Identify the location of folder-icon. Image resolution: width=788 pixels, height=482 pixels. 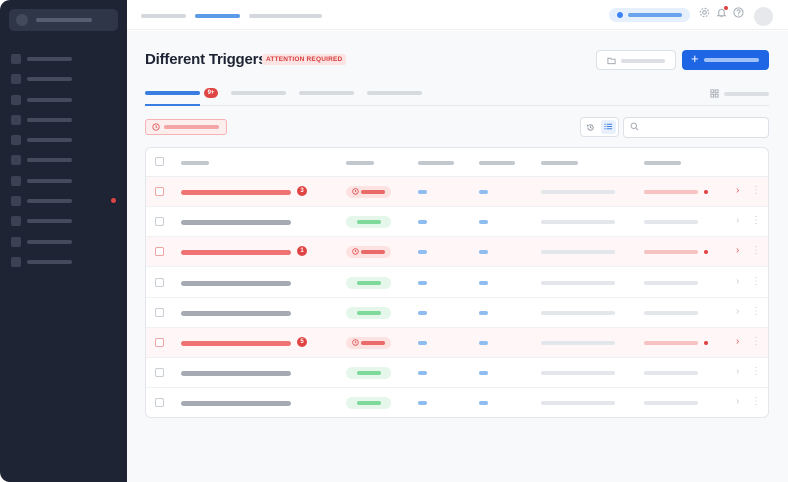
(611, 60).